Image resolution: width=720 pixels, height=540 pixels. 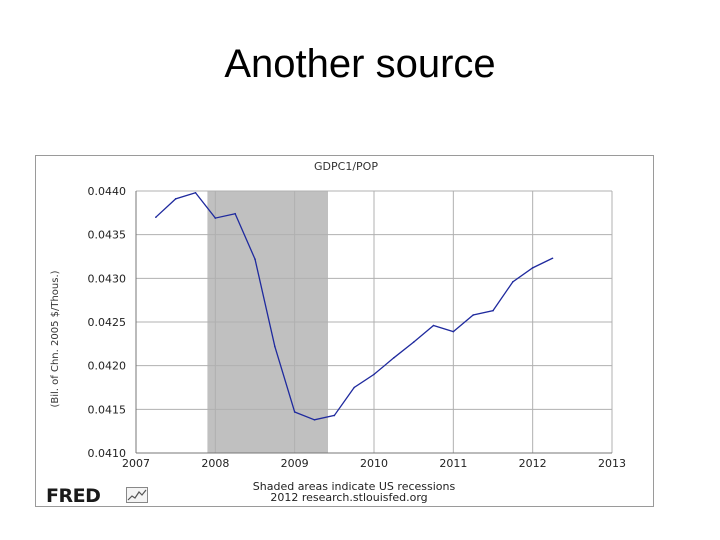 I want to click on y-tick-label: 0.0425, so click(x=107, y=322).